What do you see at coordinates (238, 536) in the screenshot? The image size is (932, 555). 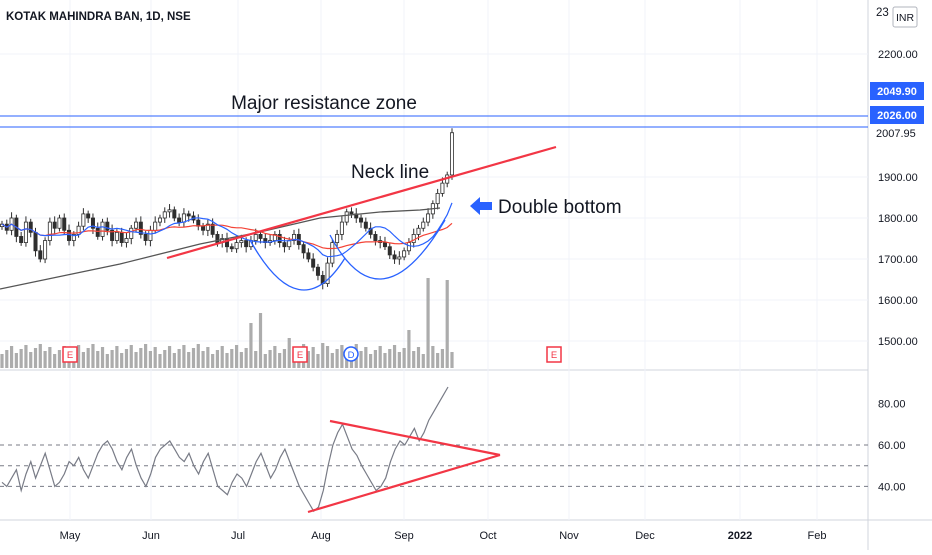 I see `x-tick-label: Jul` at bounding box center [238, 536].